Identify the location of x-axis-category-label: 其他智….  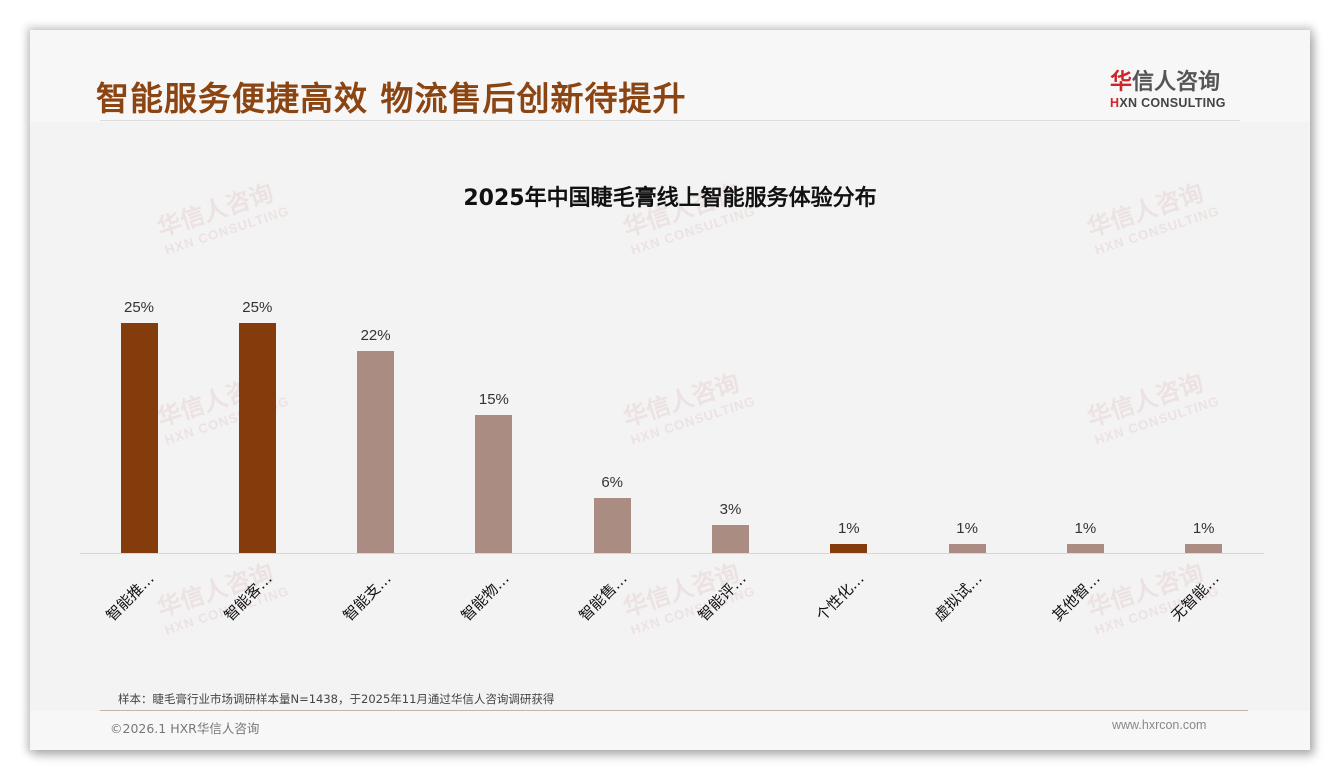
(1076, 597).